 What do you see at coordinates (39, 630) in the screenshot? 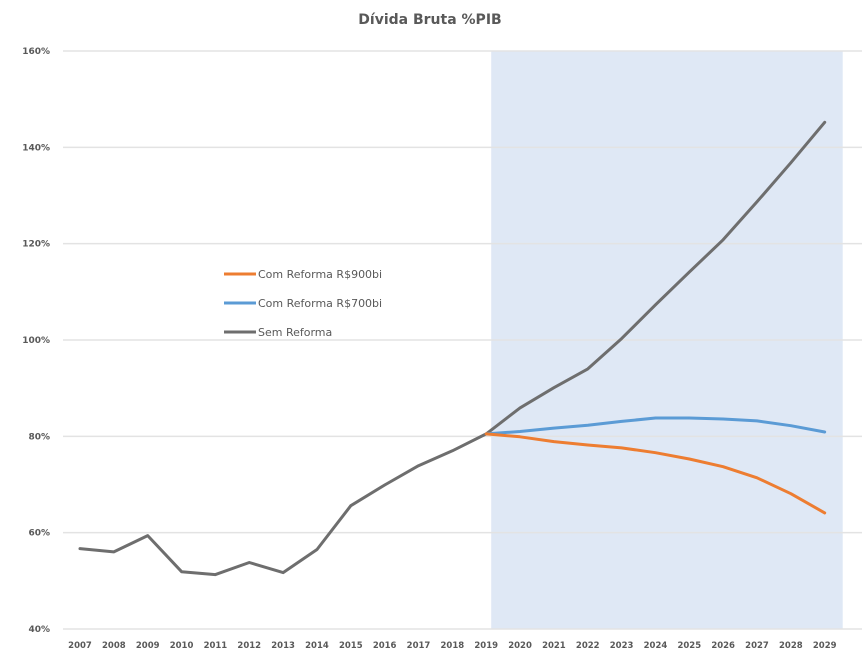
I see `y-tick-label: 40%` at bounding box center [39, 630].